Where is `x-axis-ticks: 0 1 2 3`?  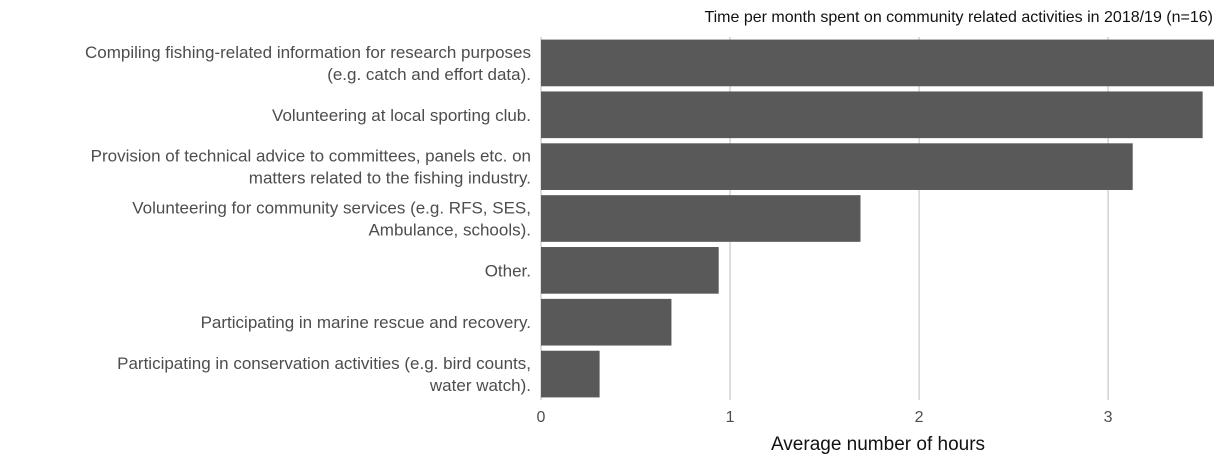 x-axis-ticks: 0 1 2 3 is located at coordinates (825, 417).